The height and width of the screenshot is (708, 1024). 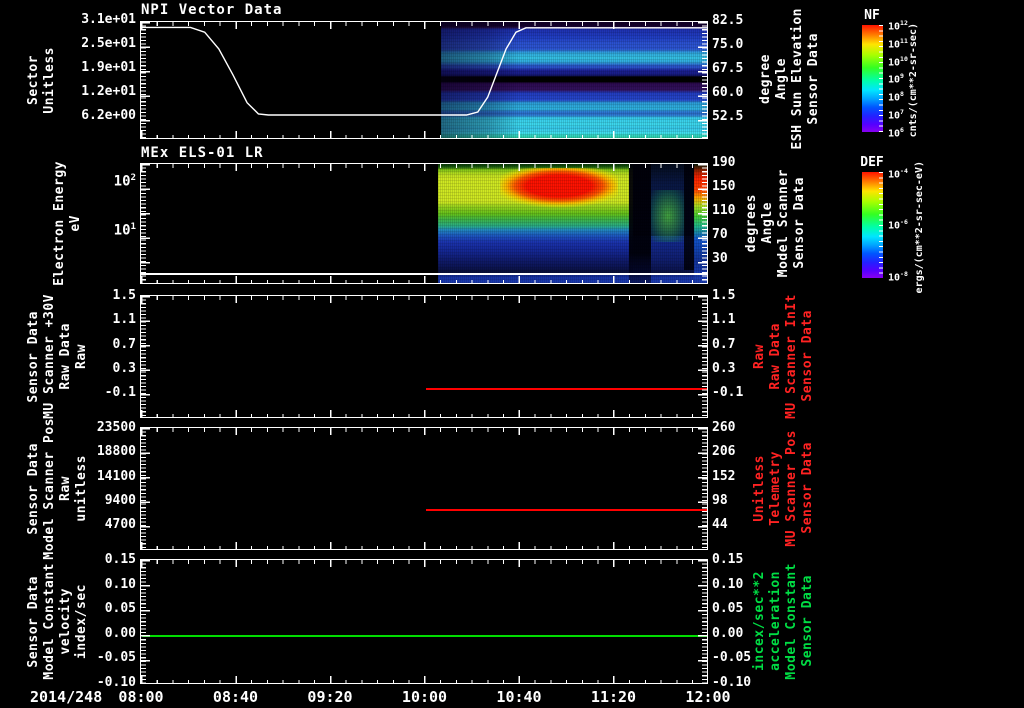 What do you see at coordinates (93, 68) in the screenshot?
I see `panel1-left-ticks: 3.1e+01 2.5e+01 1.9e+01 1.2e+01 6.2e+00` at bounding box center [93, 68].